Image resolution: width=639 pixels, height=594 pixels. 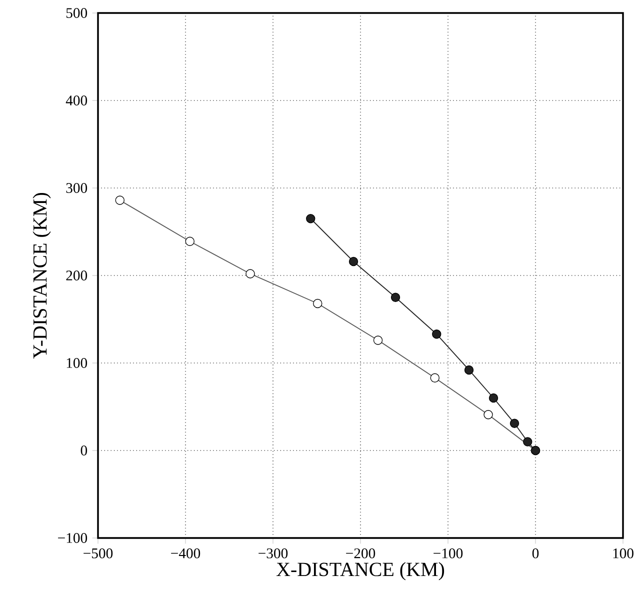 What do you see at coordinates (77, 13) in the screenshot?
I see `y-tick-label: 500` at bounding box center [77, 13].